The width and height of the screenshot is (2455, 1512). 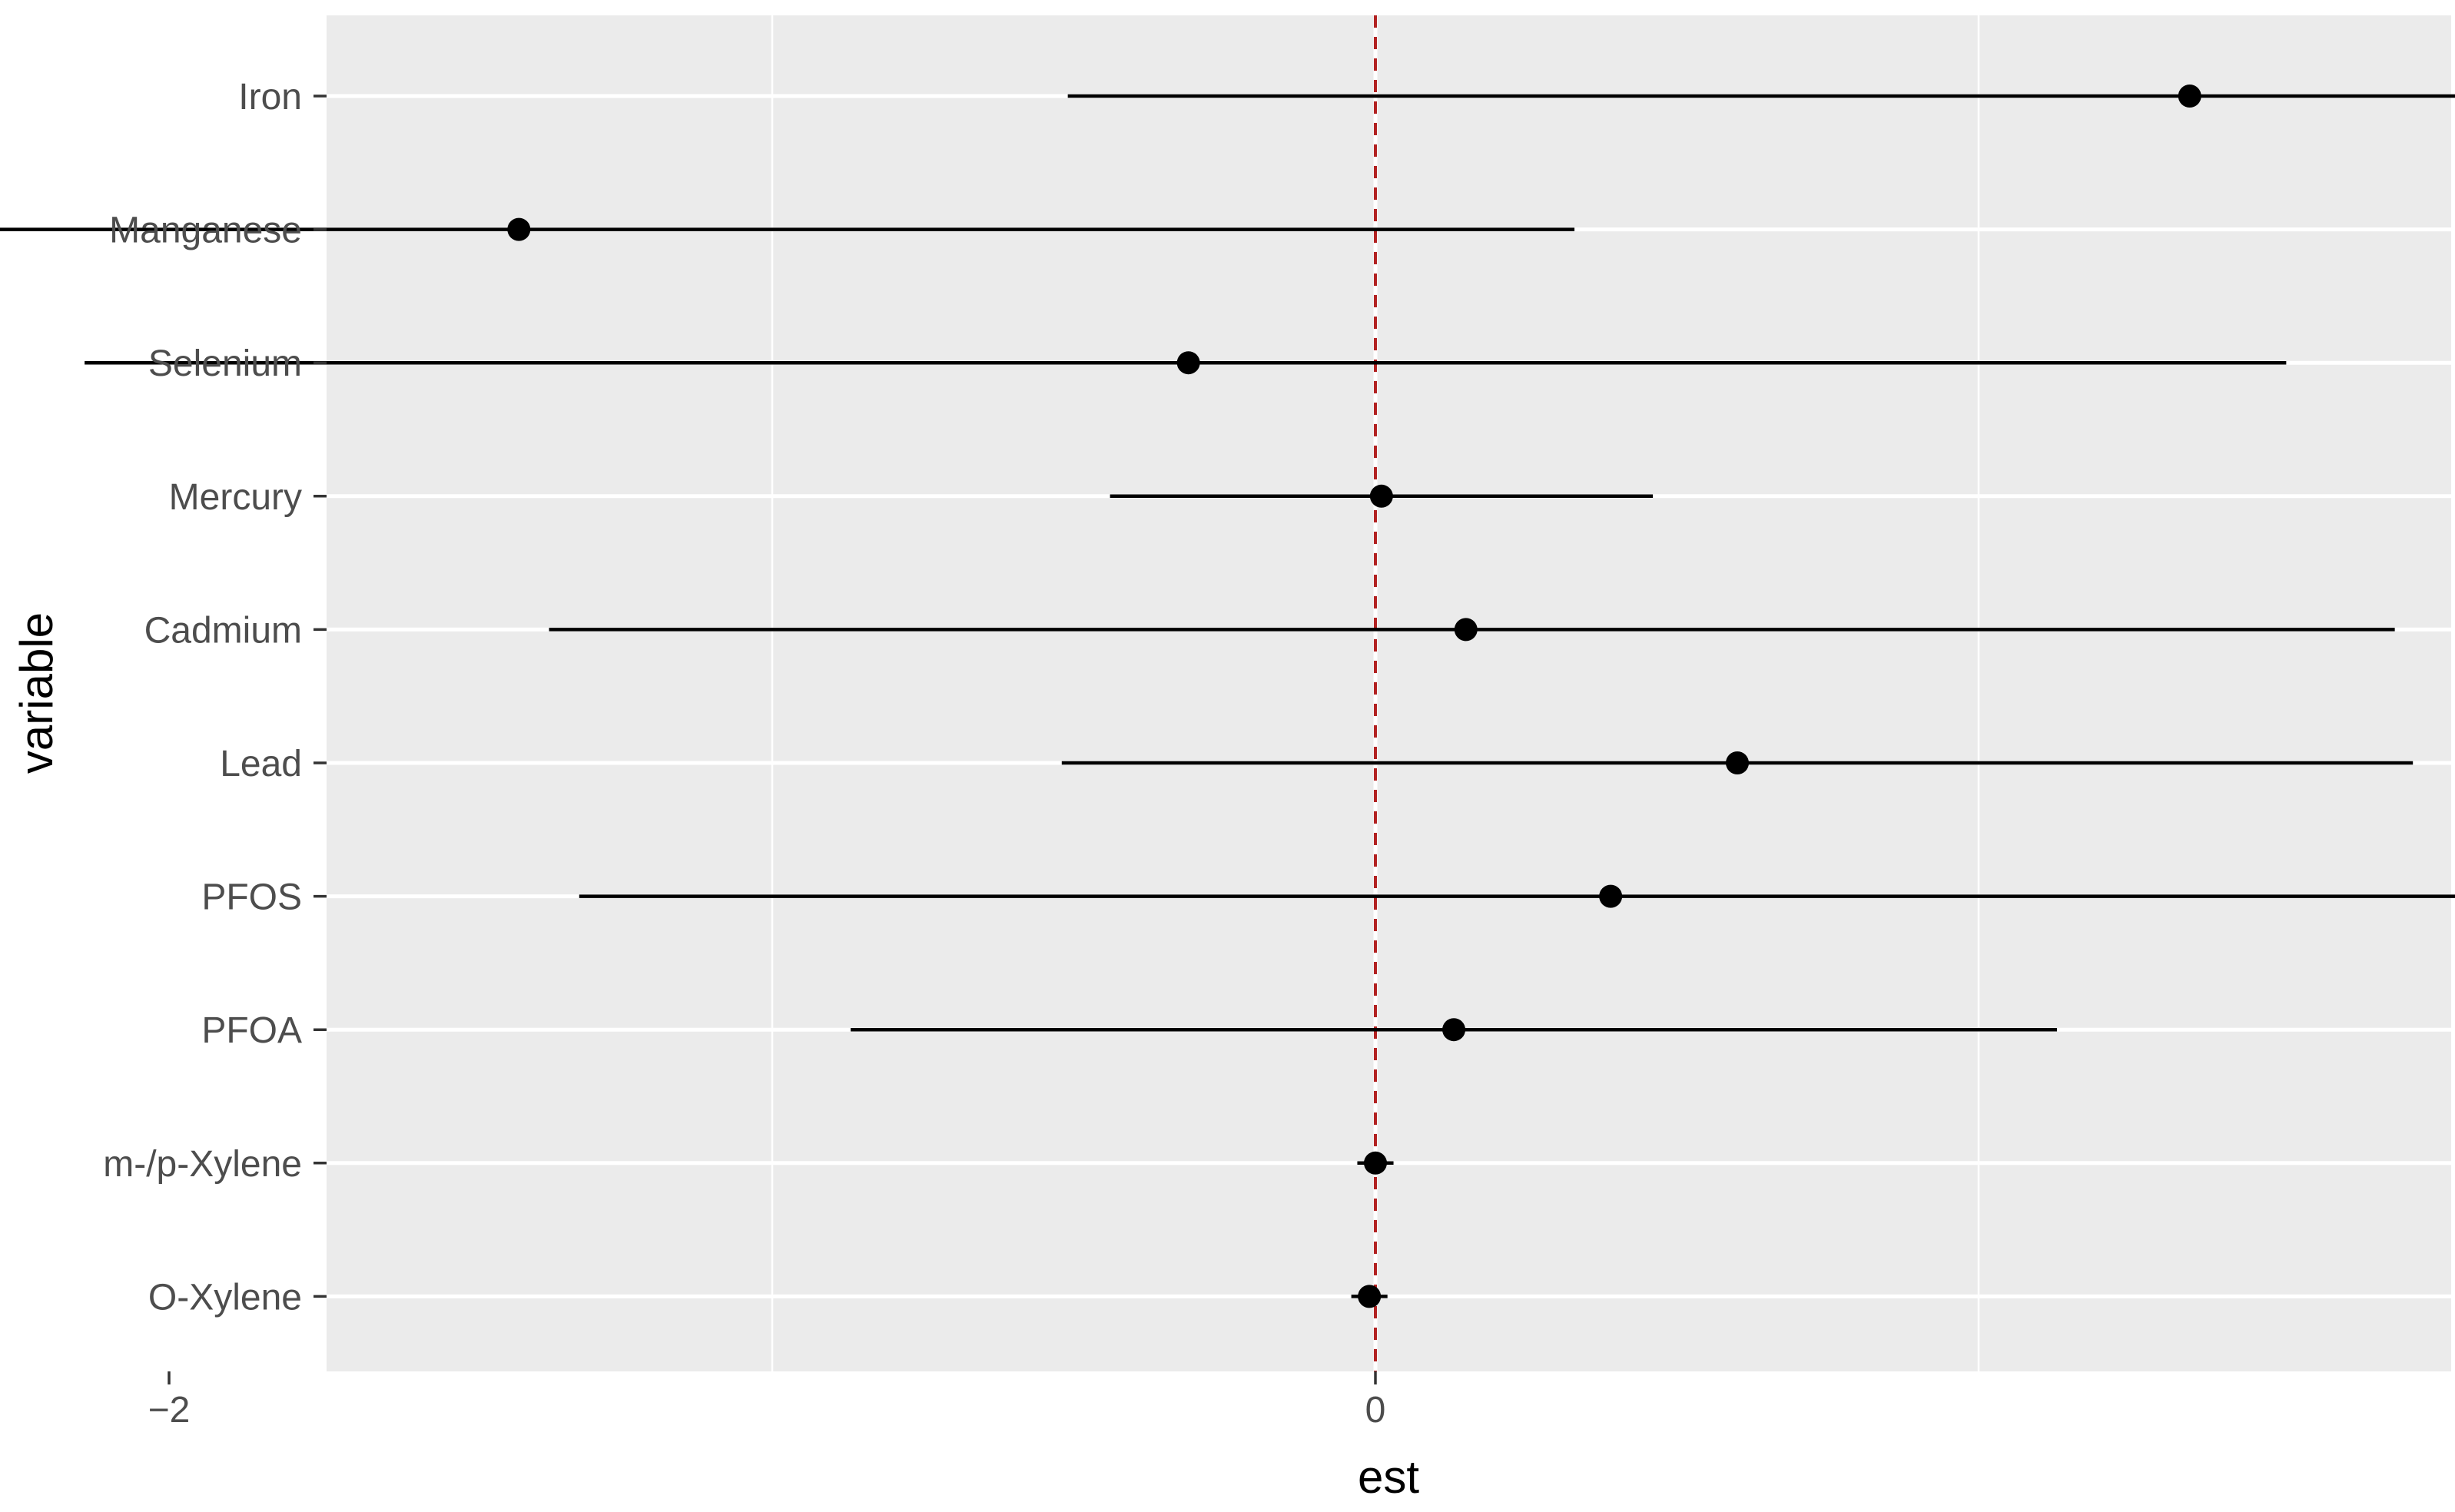 I want to click on point-Lead, so click(x=1737, y=762).